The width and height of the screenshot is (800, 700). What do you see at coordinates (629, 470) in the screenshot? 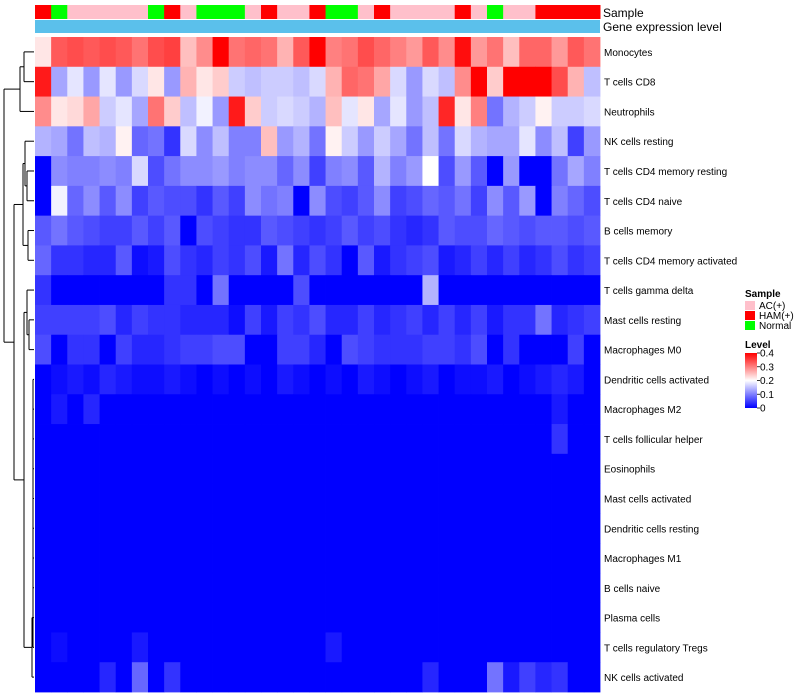
I see `row-label: Eosinophils` at bounding box center [629, 470].